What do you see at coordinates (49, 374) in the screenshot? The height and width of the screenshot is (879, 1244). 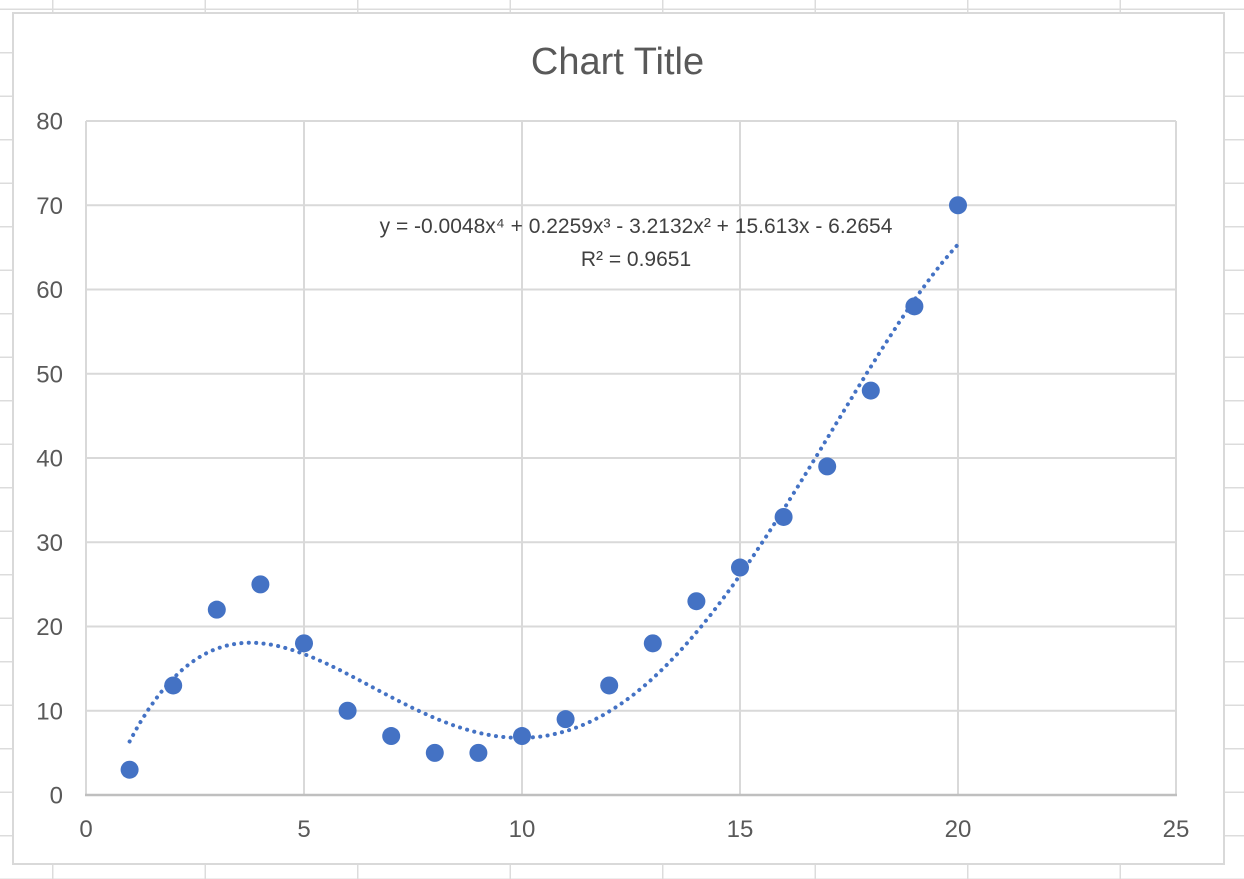 I see `y-axis-tick-label: 50` at bounding box center [49, 374].